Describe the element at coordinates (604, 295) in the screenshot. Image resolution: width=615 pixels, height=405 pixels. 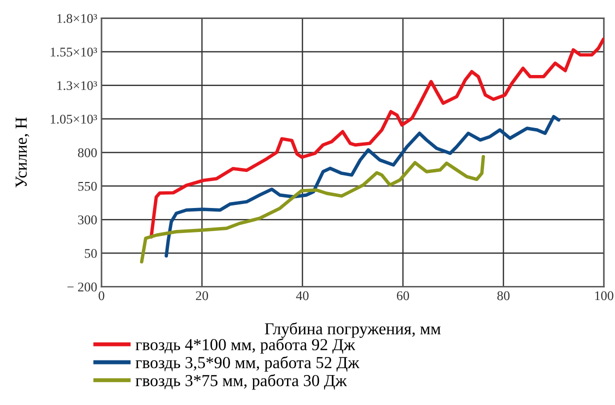
I see `x-tick-label: 100` at that location.